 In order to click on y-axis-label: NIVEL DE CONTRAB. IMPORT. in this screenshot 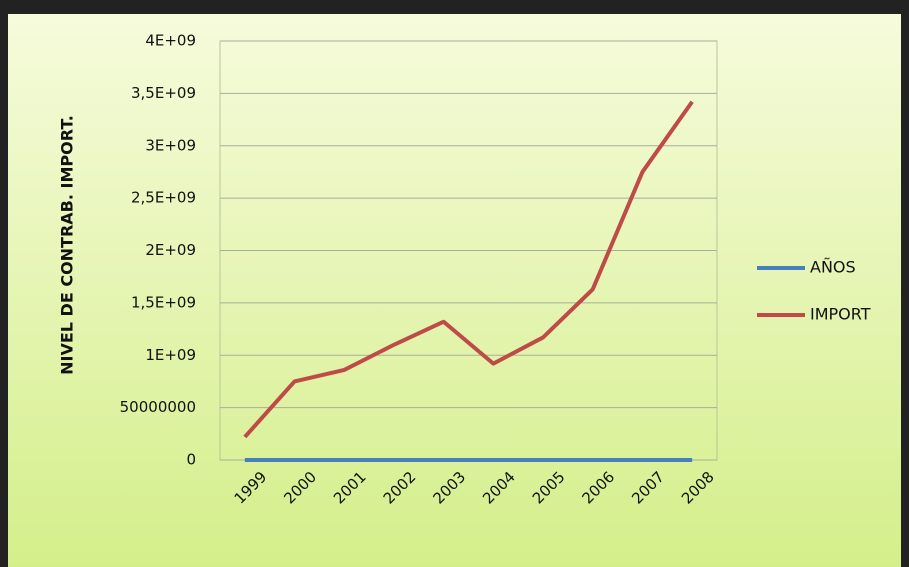, I will do `click(67, 245)`.